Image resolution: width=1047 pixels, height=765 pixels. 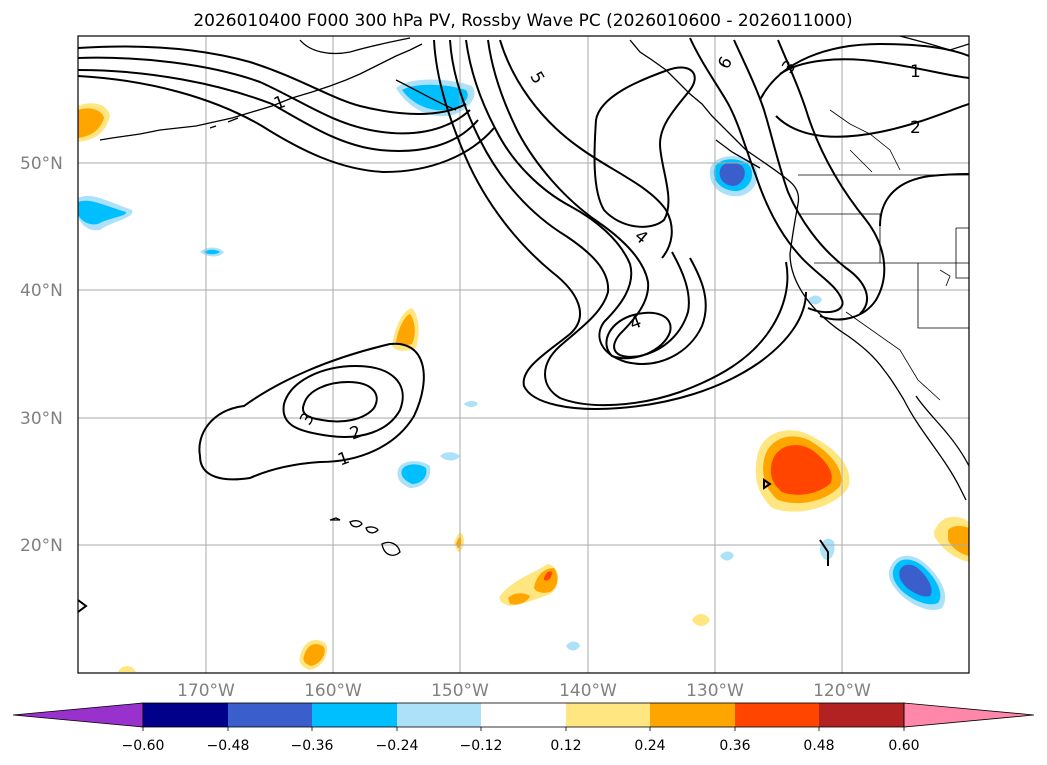 I want to click on colorbar-frame, so click(x=523, y=715).